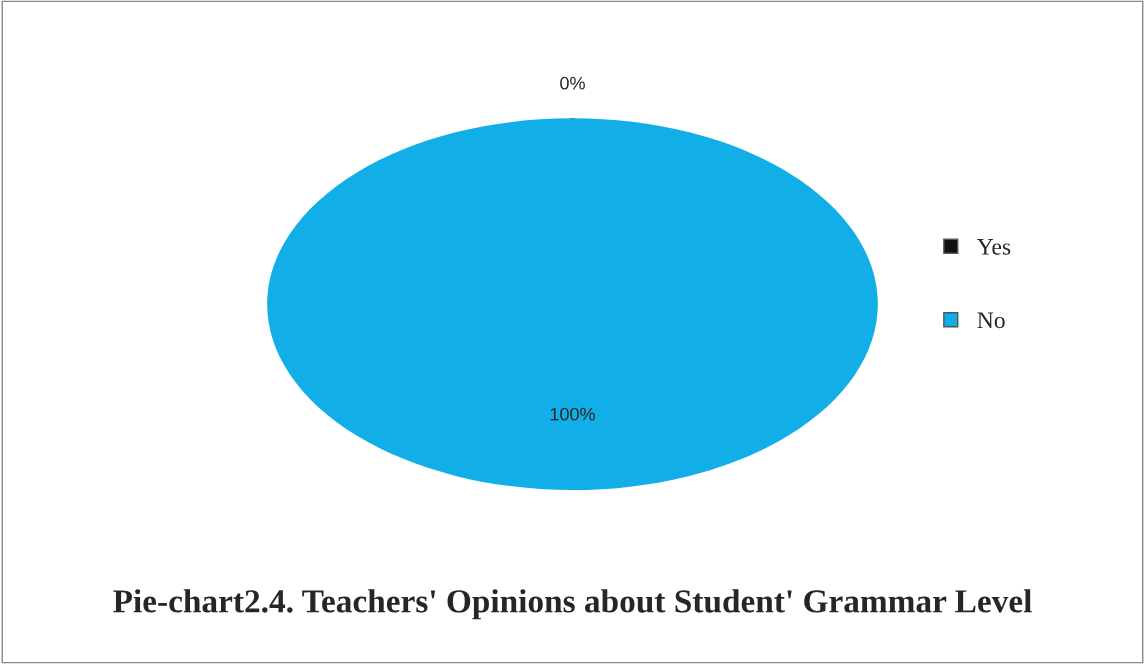 This screenshot has height=664, width=1145. I want to click on data-label: 100%, so click(572, 414).